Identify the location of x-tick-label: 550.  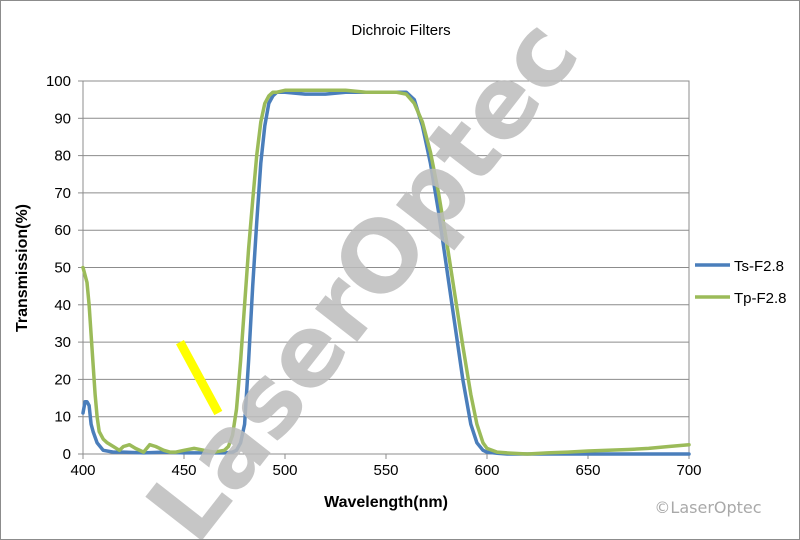
(385, 470).